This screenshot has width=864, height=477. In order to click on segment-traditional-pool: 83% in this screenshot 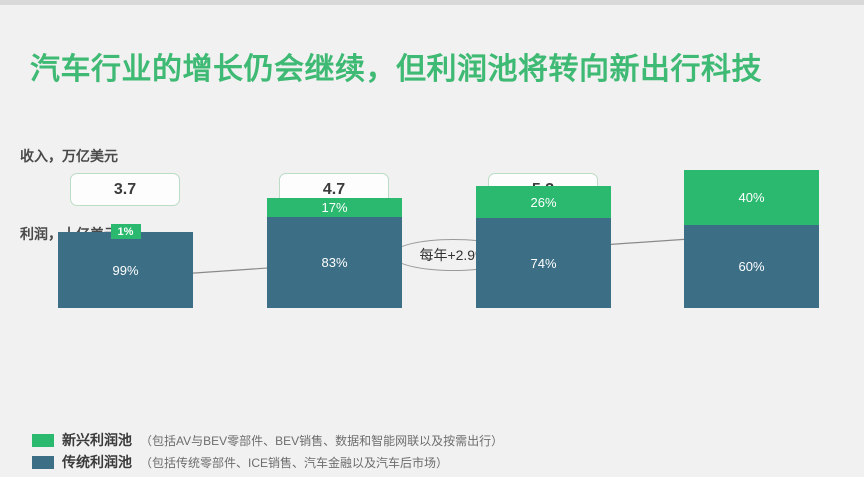, I will do `click(334, 262)`.